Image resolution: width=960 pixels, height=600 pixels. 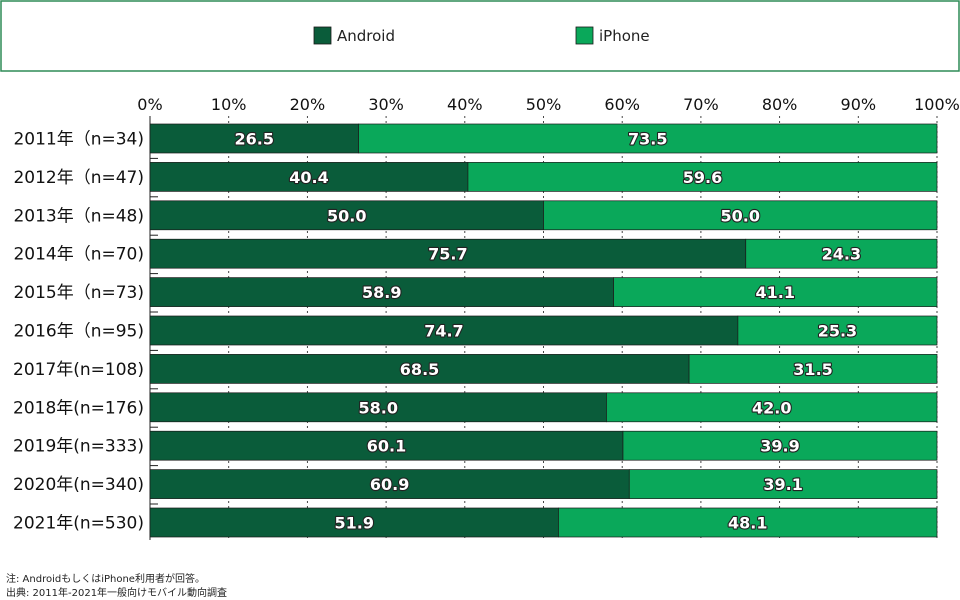 I want to click on data-label-android: 60.1, so click(x=386, y=446).